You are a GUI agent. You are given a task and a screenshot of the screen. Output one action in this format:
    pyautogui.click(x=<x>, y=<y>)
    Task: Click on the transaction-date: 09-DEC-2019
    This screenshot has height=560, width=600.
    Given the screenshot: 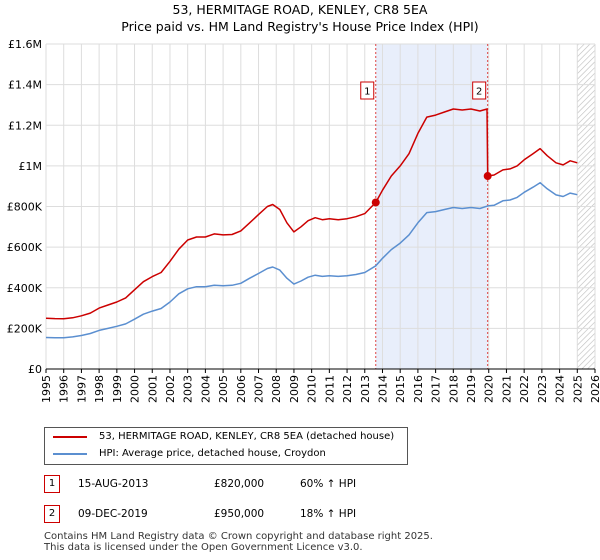 What is the action you would take?
    pyautogui.click(x=113, y=514)
    